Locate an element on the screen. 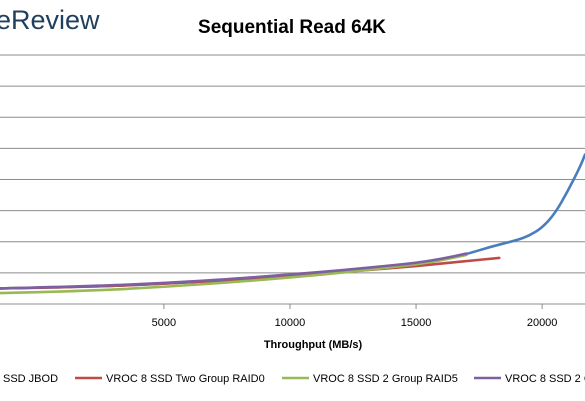 This screenshot has height=401, width=585. x-tick-label: 20000 is located at coordinates (542, 323).